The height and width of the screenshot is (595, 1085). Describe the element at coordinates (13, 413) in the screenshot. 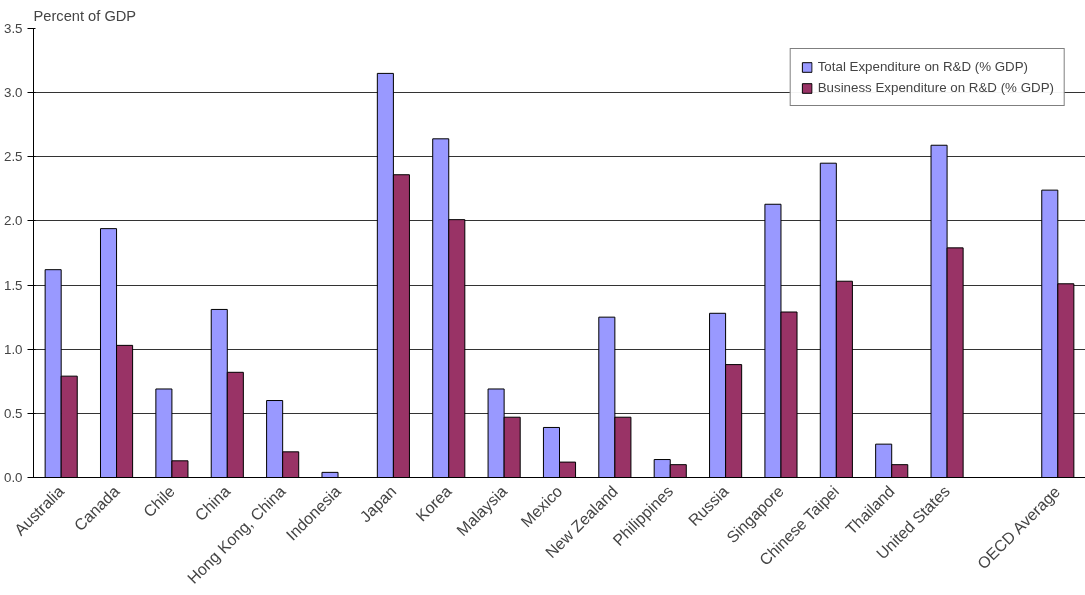

I see `y-tick-label: 0.5` at that location.